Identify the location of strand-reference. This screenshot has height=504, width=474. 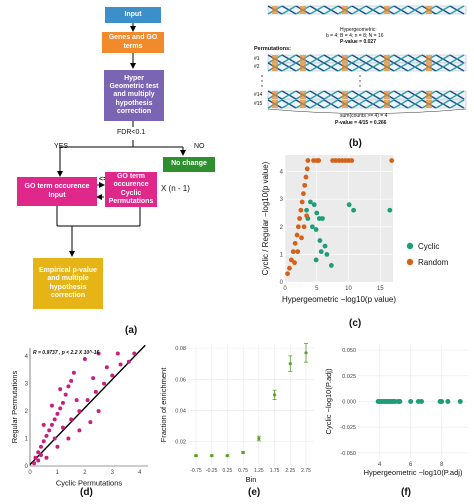
(367, 10).